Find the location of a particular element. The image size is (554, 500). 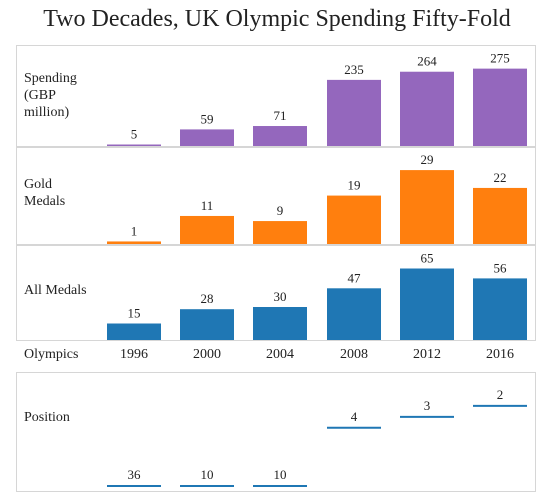

data-label-spending-2008: 235 is located at coordinates (354, 69).